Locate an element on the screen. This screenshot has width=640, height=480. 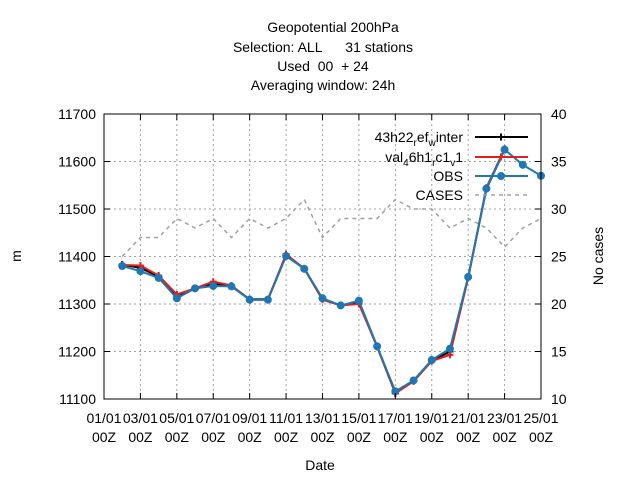
x-tick-label: 21/01 is located at coordinates (468, 418).